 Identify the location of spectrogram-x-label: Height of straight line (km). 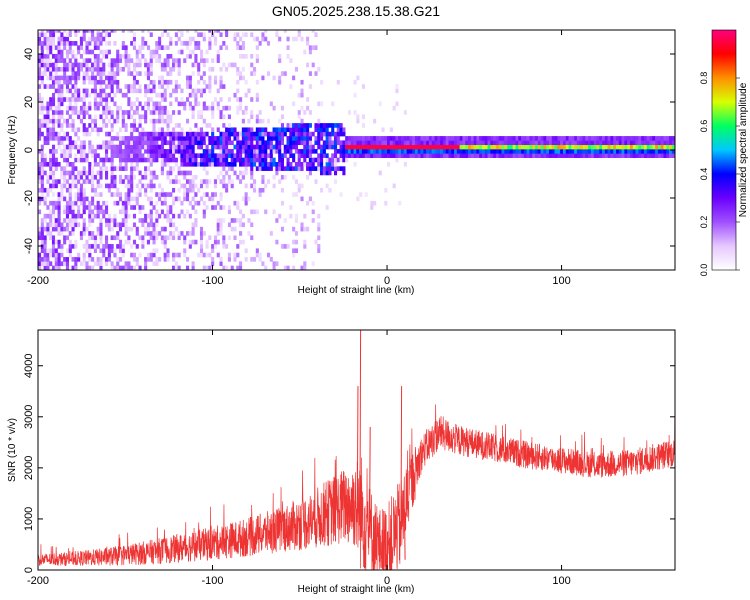
(356, 290).